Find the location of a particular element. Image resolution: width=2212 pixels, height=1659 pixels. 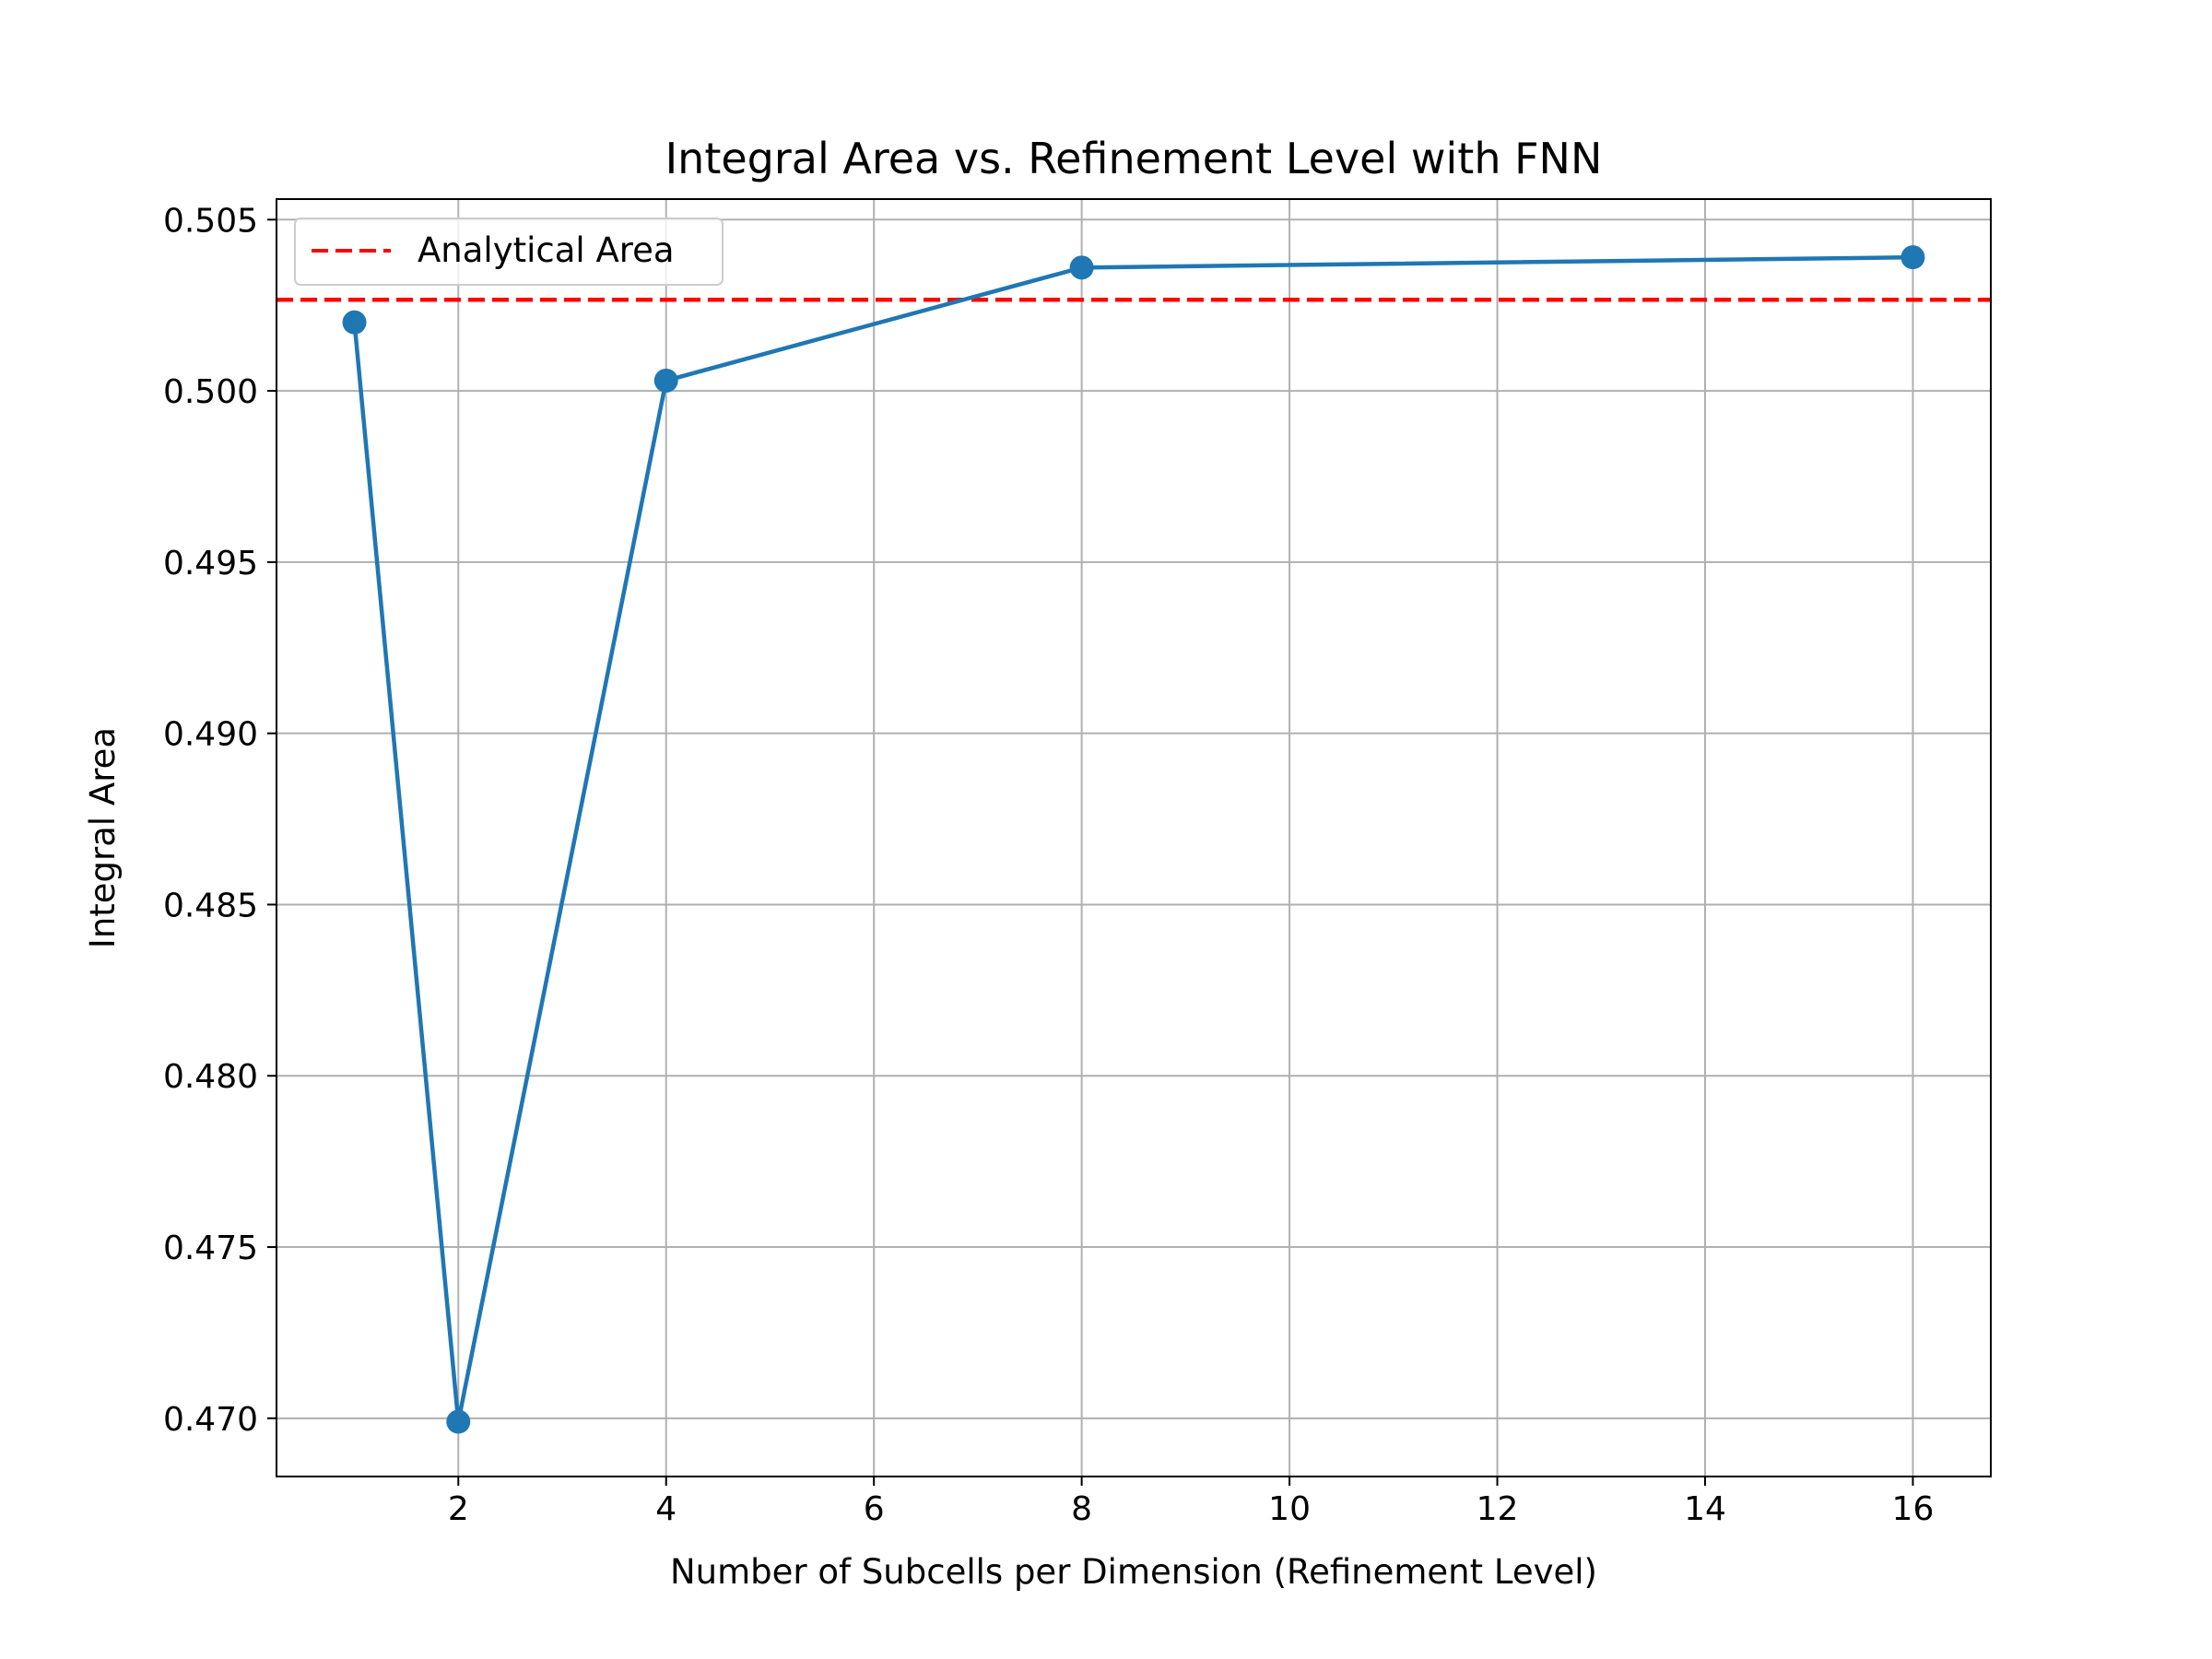

y-axis-ticks: 0.470 0.475 0.480 0.485 0.490 0.495 0.500 0.505 is located at coordinates (219, 820).